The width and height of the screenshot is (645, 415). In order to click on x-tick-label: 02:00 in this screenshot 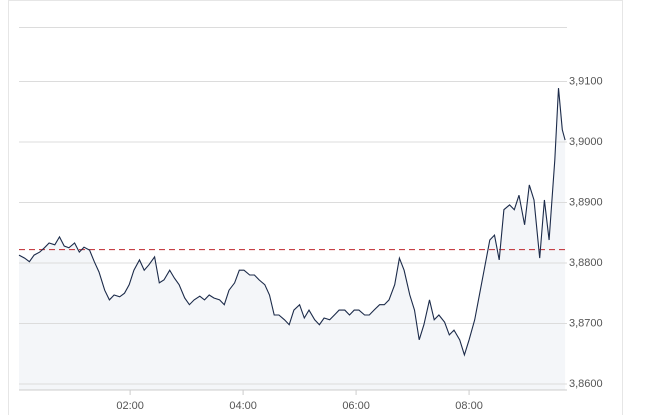, I will do `click(130, 406)`.